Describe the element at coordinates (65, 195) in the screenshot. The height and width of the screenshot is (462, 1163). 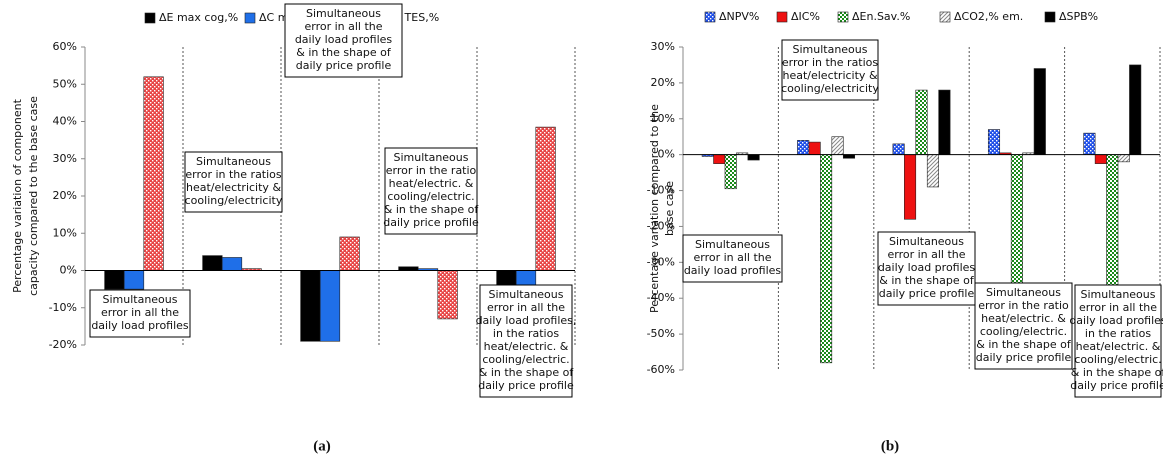
I see `y-tick-label: 20%` at that location.